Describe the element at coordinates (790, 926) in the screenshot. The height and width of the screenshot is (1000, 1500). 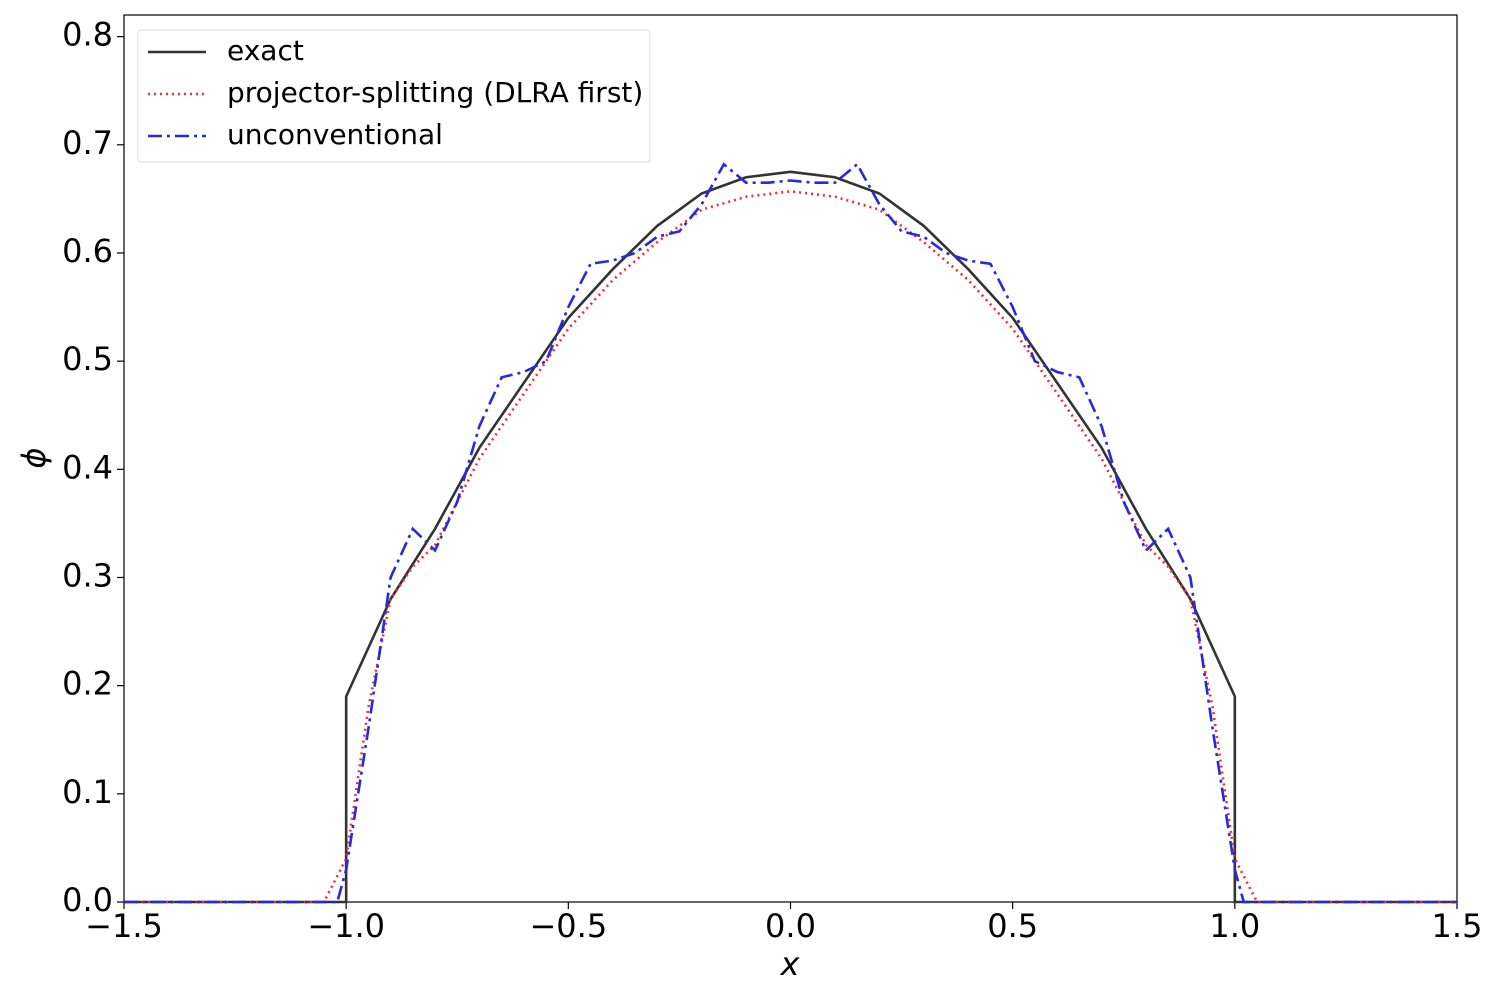
I see `x-tick-label: 0.0` at that location.